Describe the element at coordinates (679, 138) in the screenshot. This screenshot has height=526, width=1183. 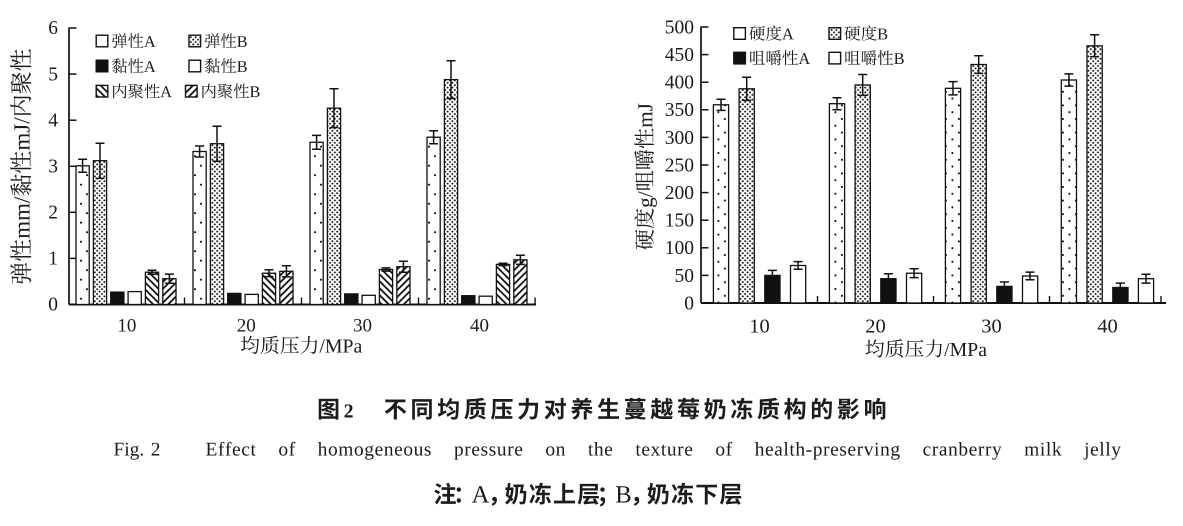
I see `svg-text: 300` at that location.